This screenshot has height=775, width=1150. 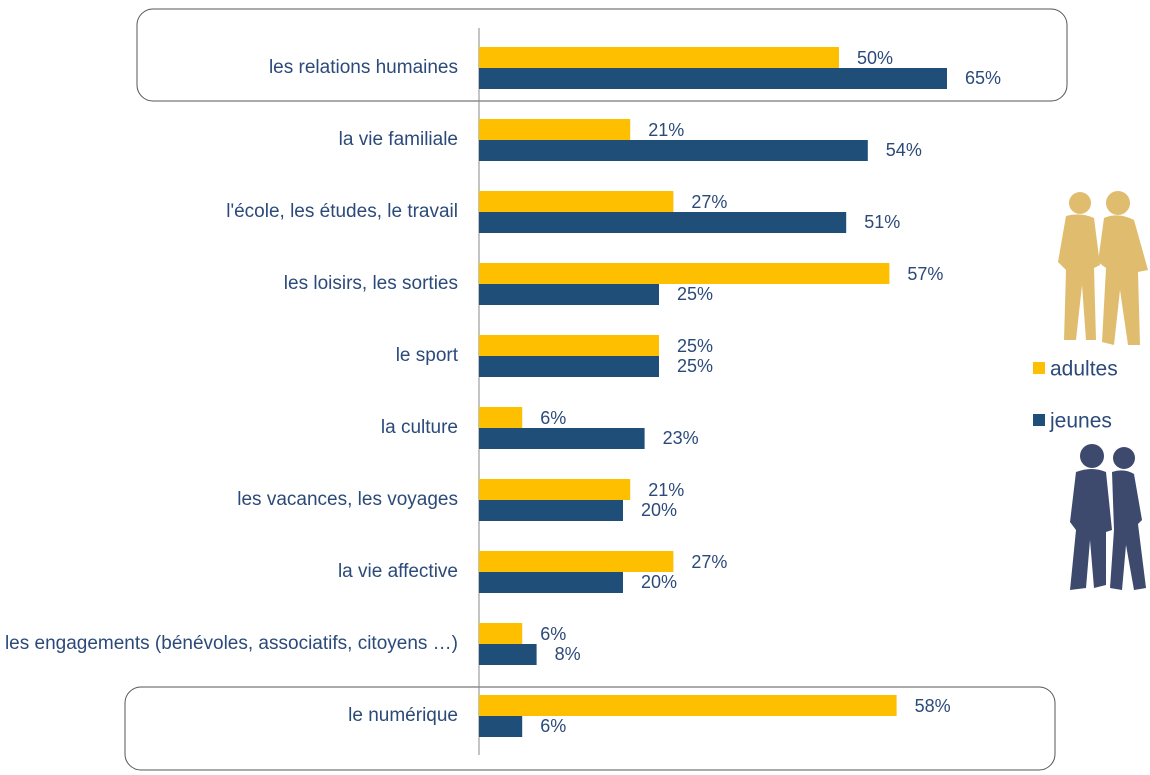 I want to click on category-label: les loisirs, les sorties, so click(x=370, y=283).